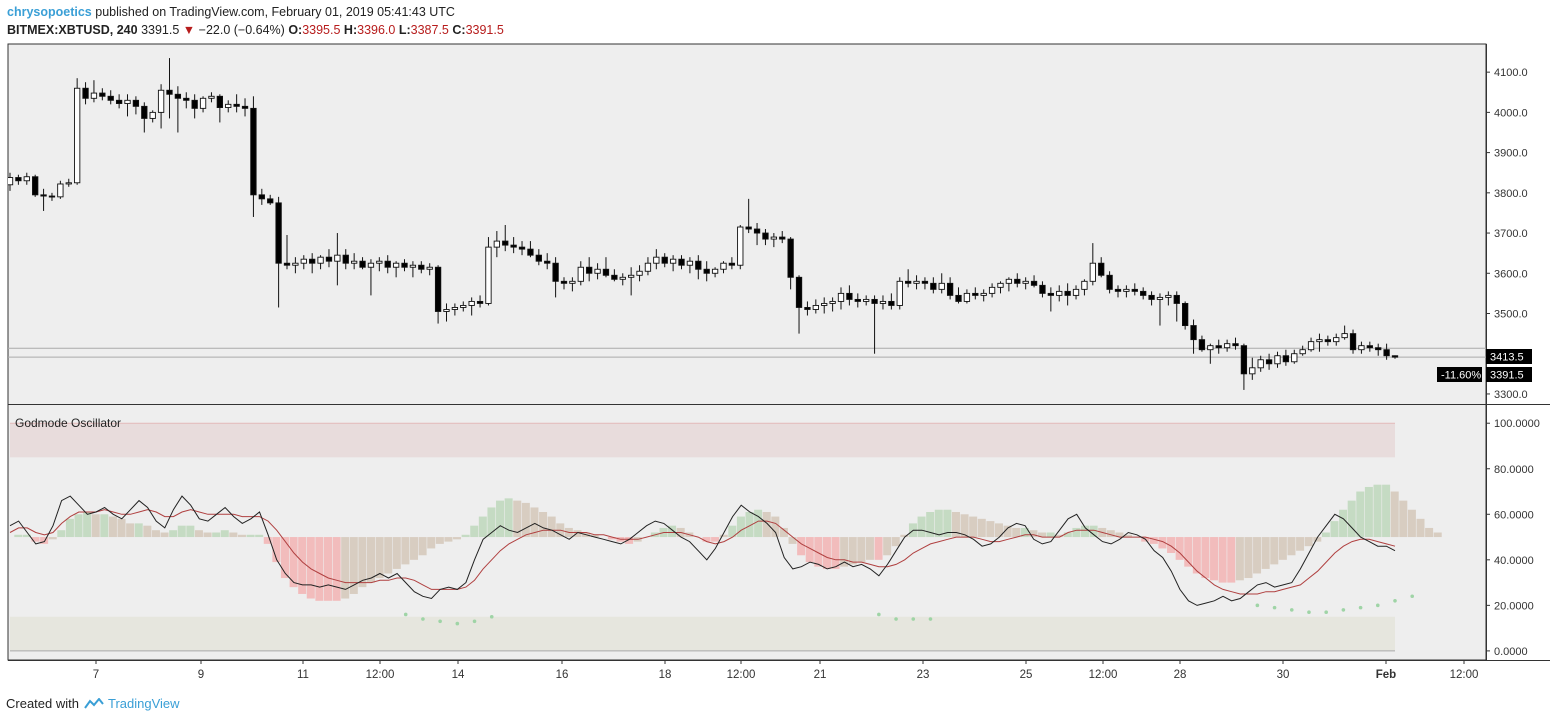 This screenshot has height=722, width=1555. What do you see at coordinates (702, 633) in the screenshot?
I see `oversold-zone` at bounding box center [702, 633].